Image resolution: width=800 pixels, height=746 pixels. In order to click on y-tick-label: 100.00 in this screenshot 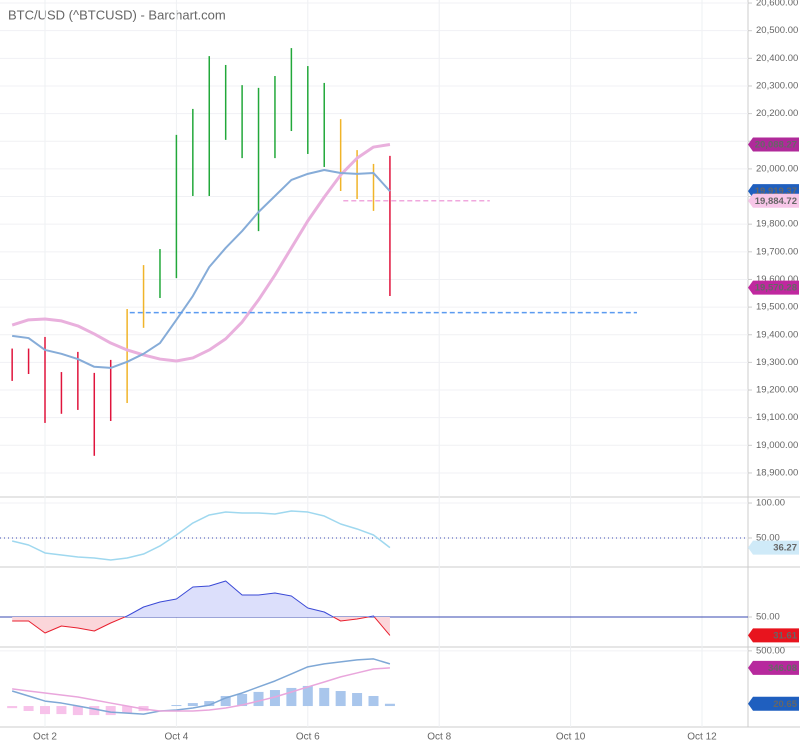, I will do `click(770, 503)`.